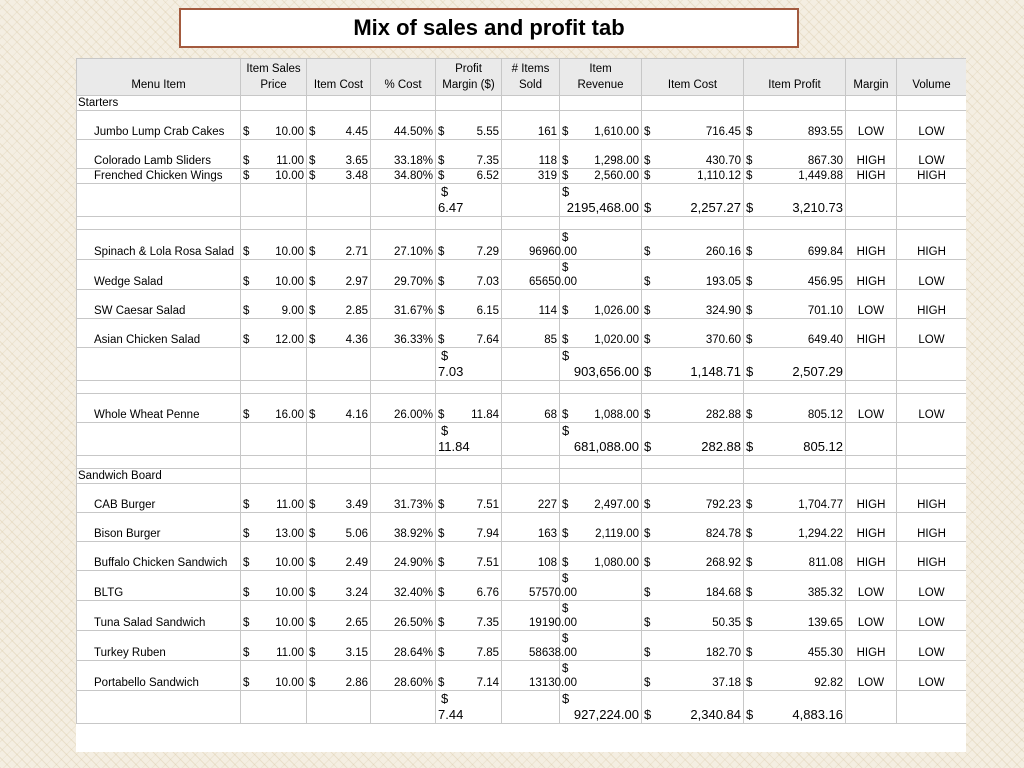 Image resolution: width=1024 pixels, height=768 pixels. Describe the element at coordinates (468, 615) in the screenshot. I see `profit-margin: $7.35` at that location.